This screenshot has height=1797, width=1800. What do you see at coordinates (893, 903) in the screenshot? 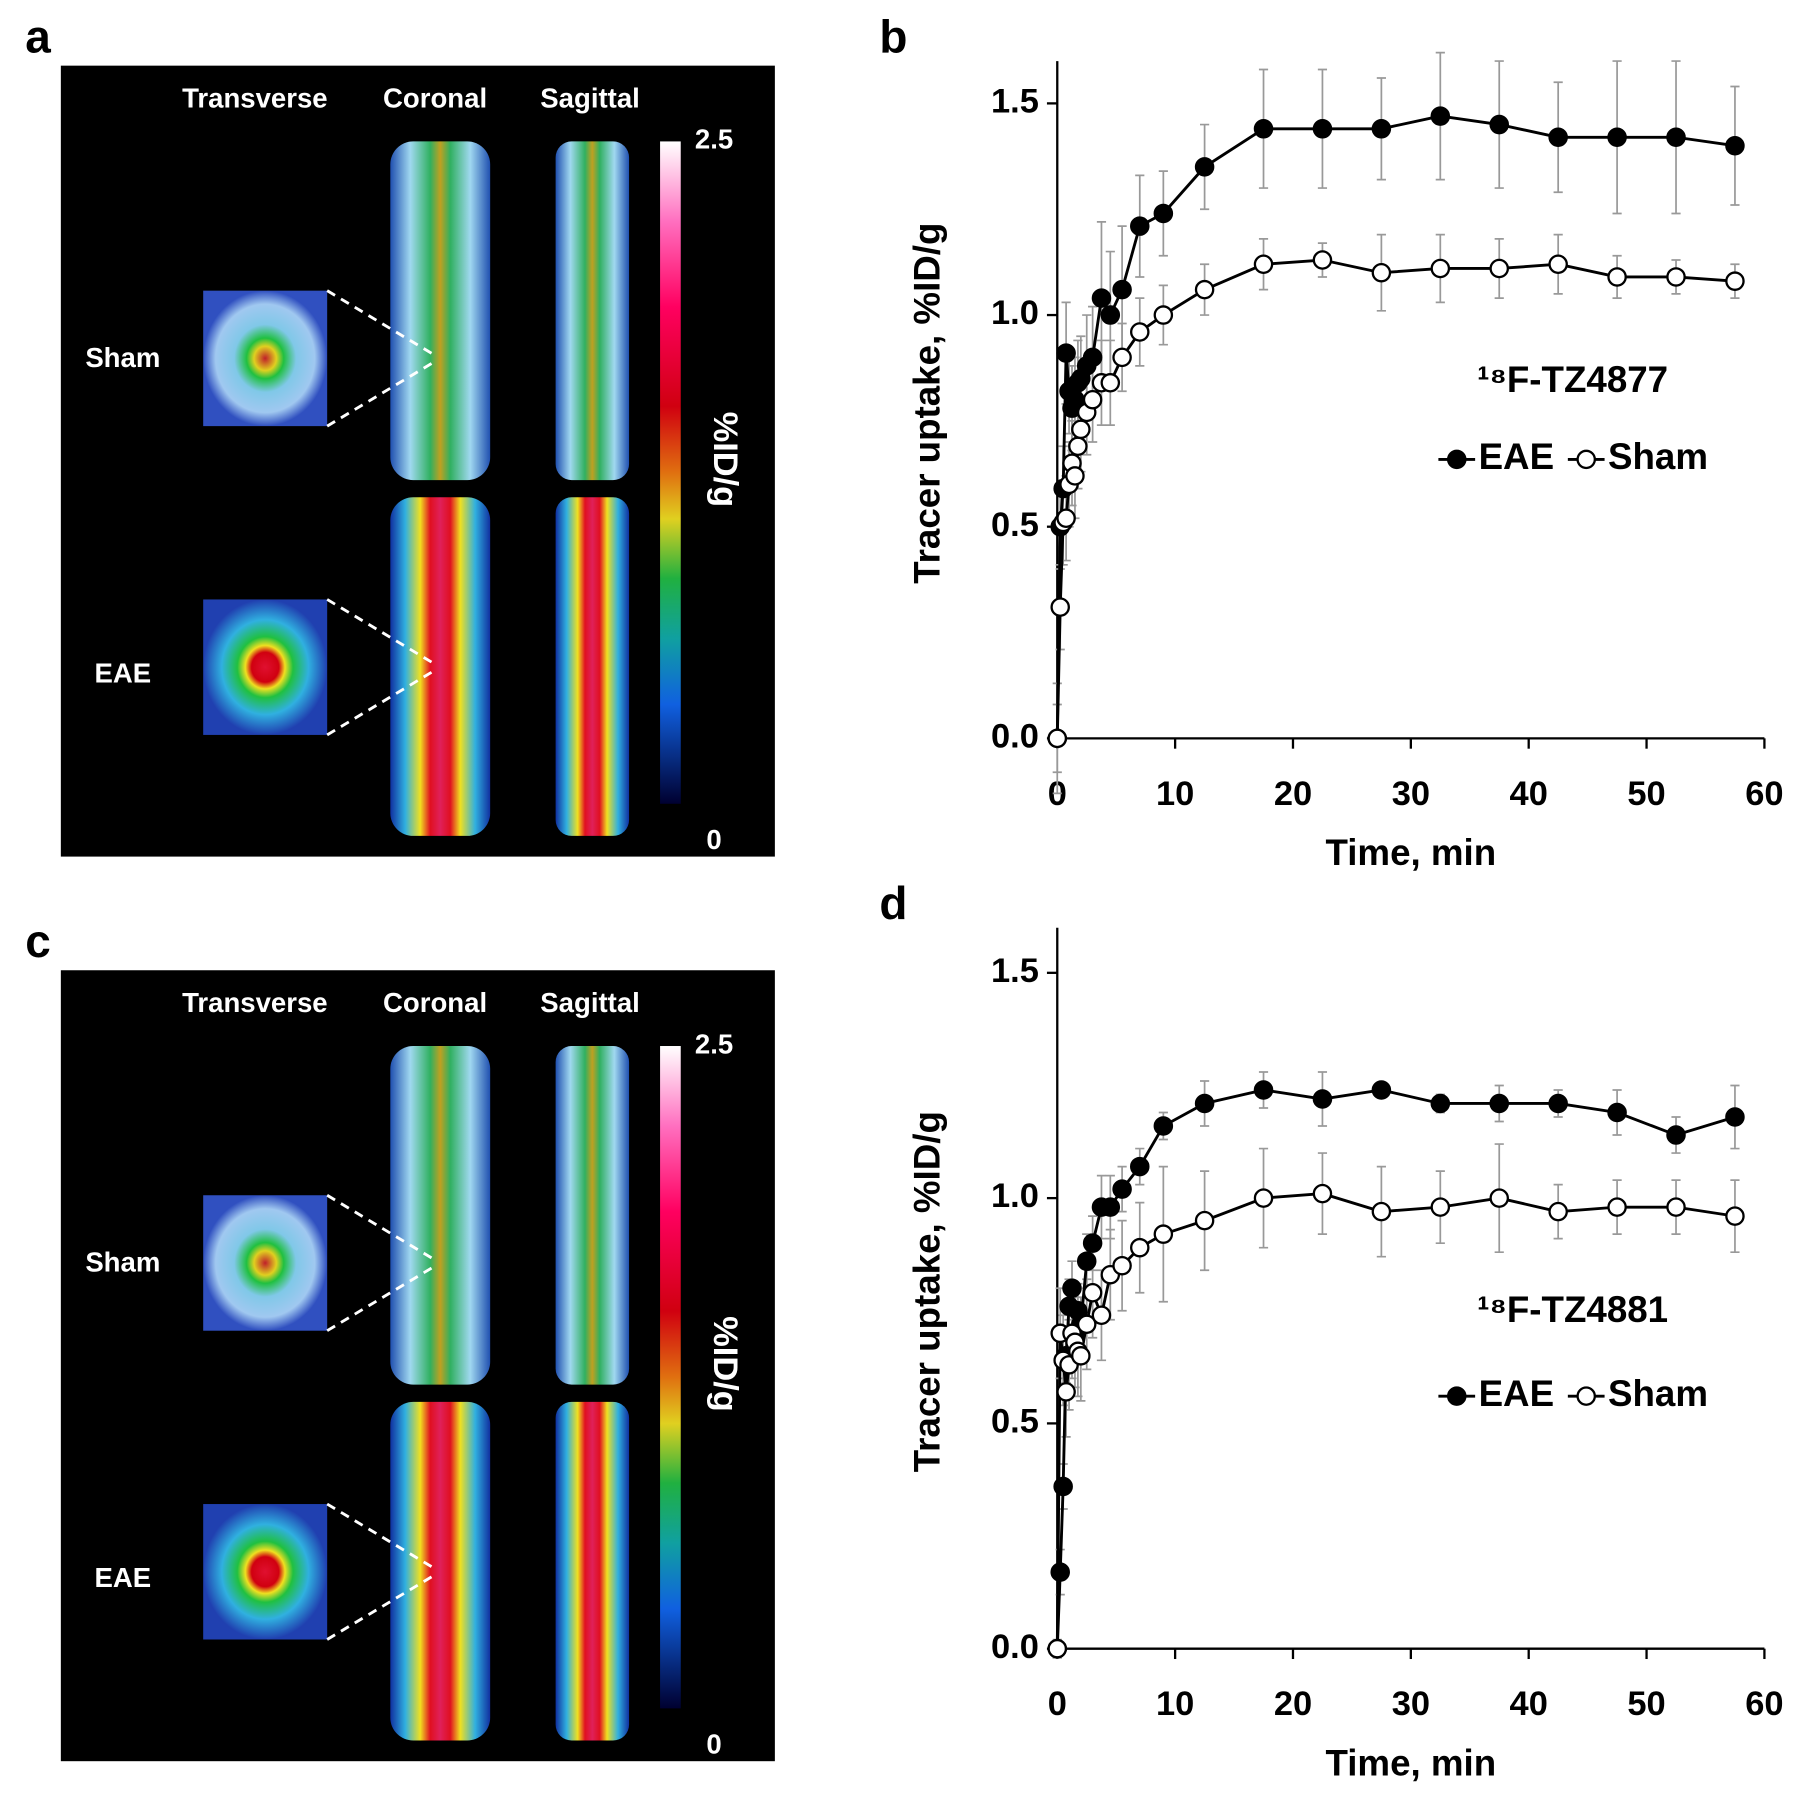
I see `panel-letter: d` at bounding box center [893, 903].